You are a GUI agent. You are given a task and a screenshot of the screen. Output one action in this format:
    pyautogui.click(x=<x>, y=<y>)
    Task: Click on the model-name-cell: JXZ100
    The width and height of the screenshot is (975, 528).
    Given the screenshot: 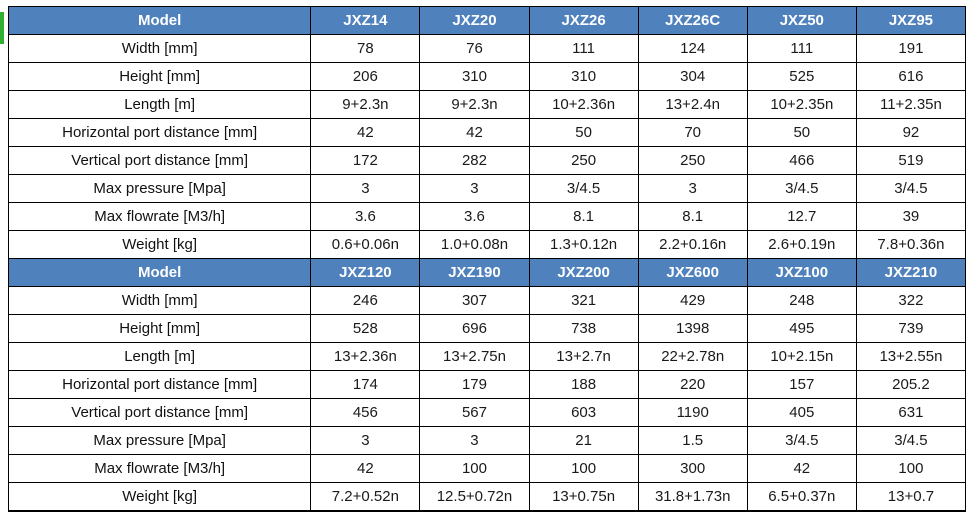 What is the action you would take?
    pyautogui.click(x=801, y=272)
    